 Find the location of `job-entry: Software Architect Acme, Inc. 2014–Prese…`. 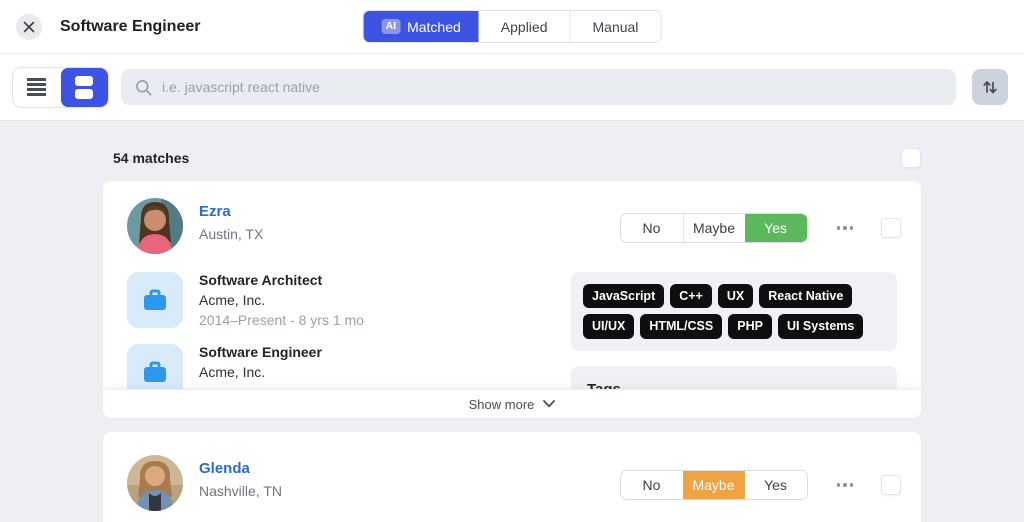

job-entry: Software Architect Acme, Inc. 2014–Prese… is located at coordinates (245, 300).